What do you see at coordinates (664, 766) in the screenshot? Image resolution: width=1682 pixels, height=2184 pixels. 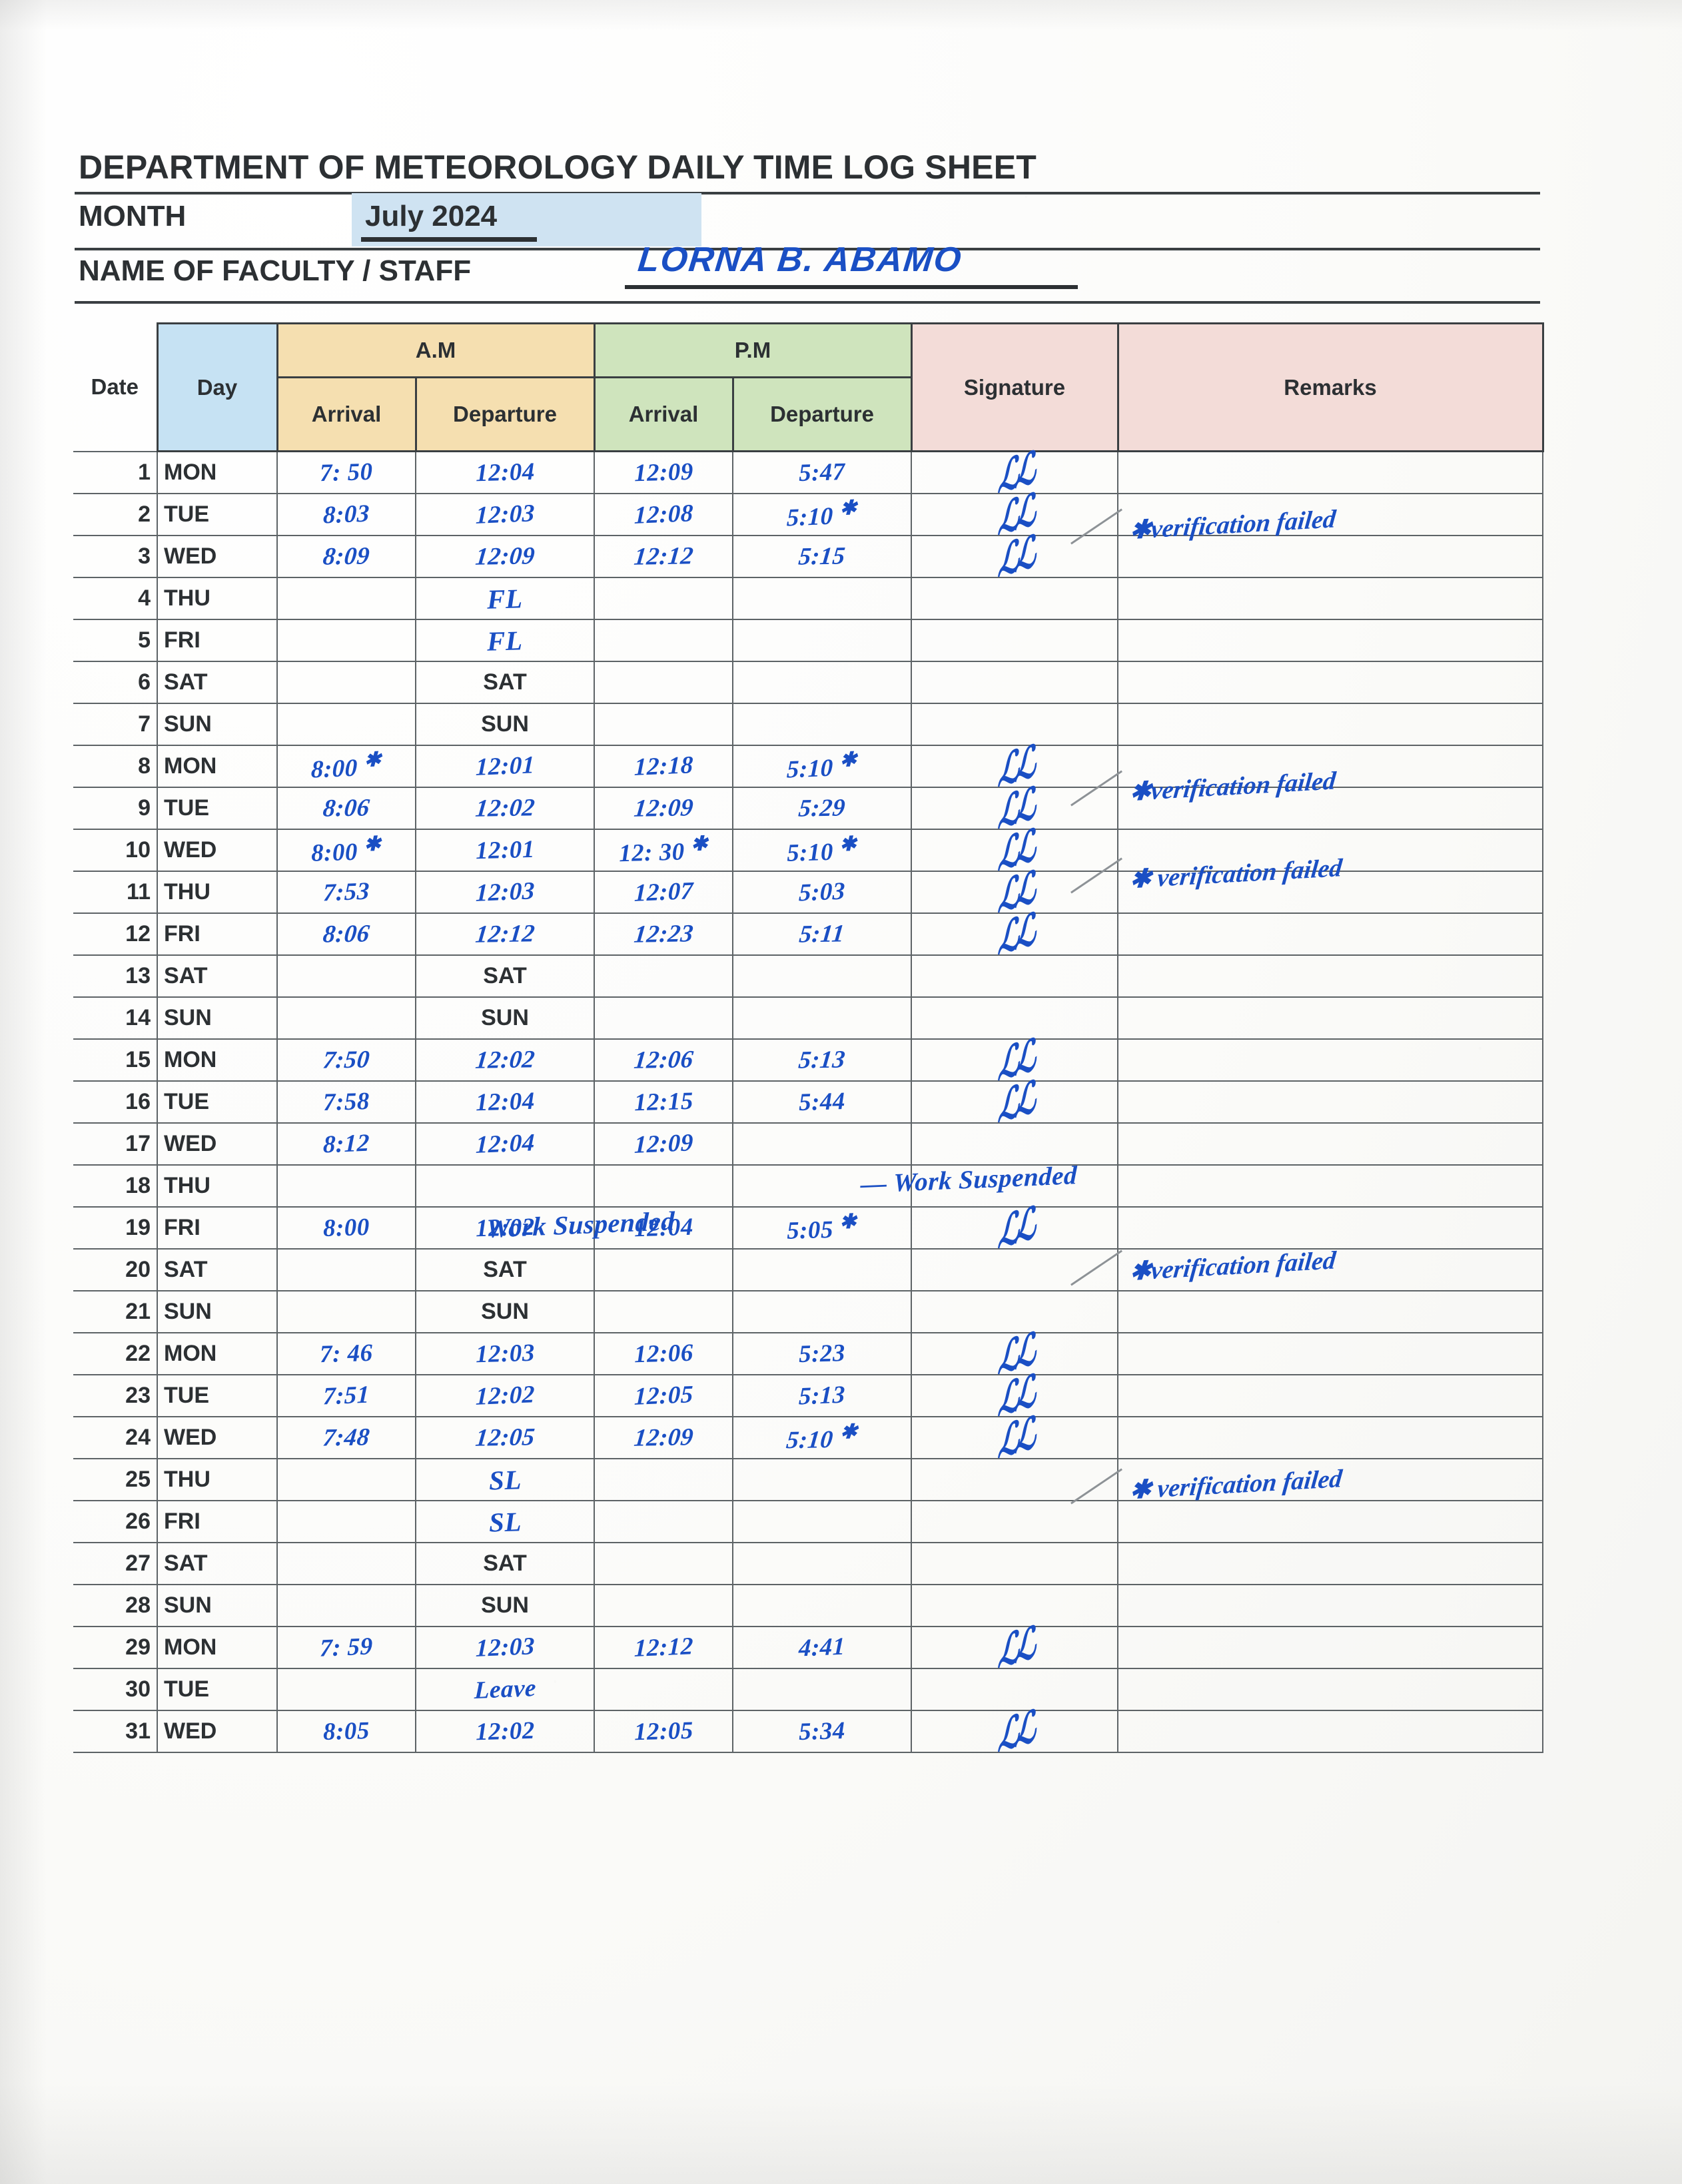 I see `cell-pm-arrival: 12:18` at bounding box center [664, 766].